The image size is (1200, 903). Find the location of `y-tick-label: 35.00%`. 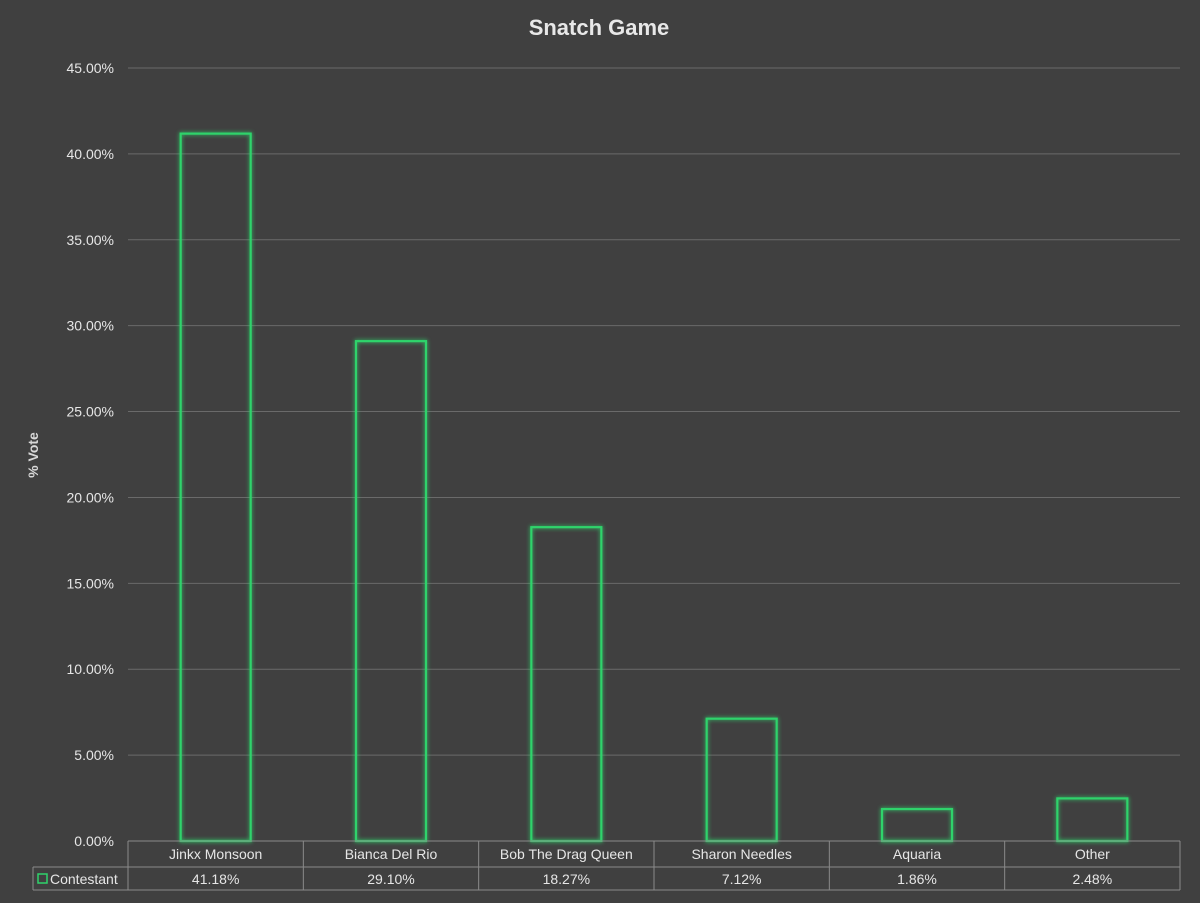

y-tick-label: 35.00% is located at coordinates (90, 240).